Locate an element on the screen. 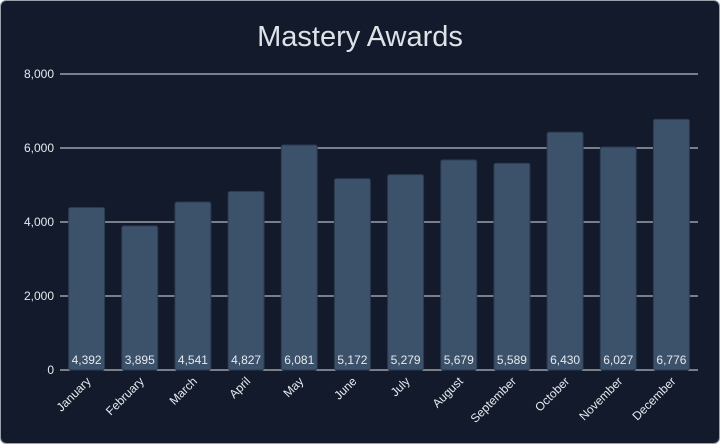 Image resolution: width=720 pixels, height=444 pixels. bar-august is located at coordinates (459, 265).